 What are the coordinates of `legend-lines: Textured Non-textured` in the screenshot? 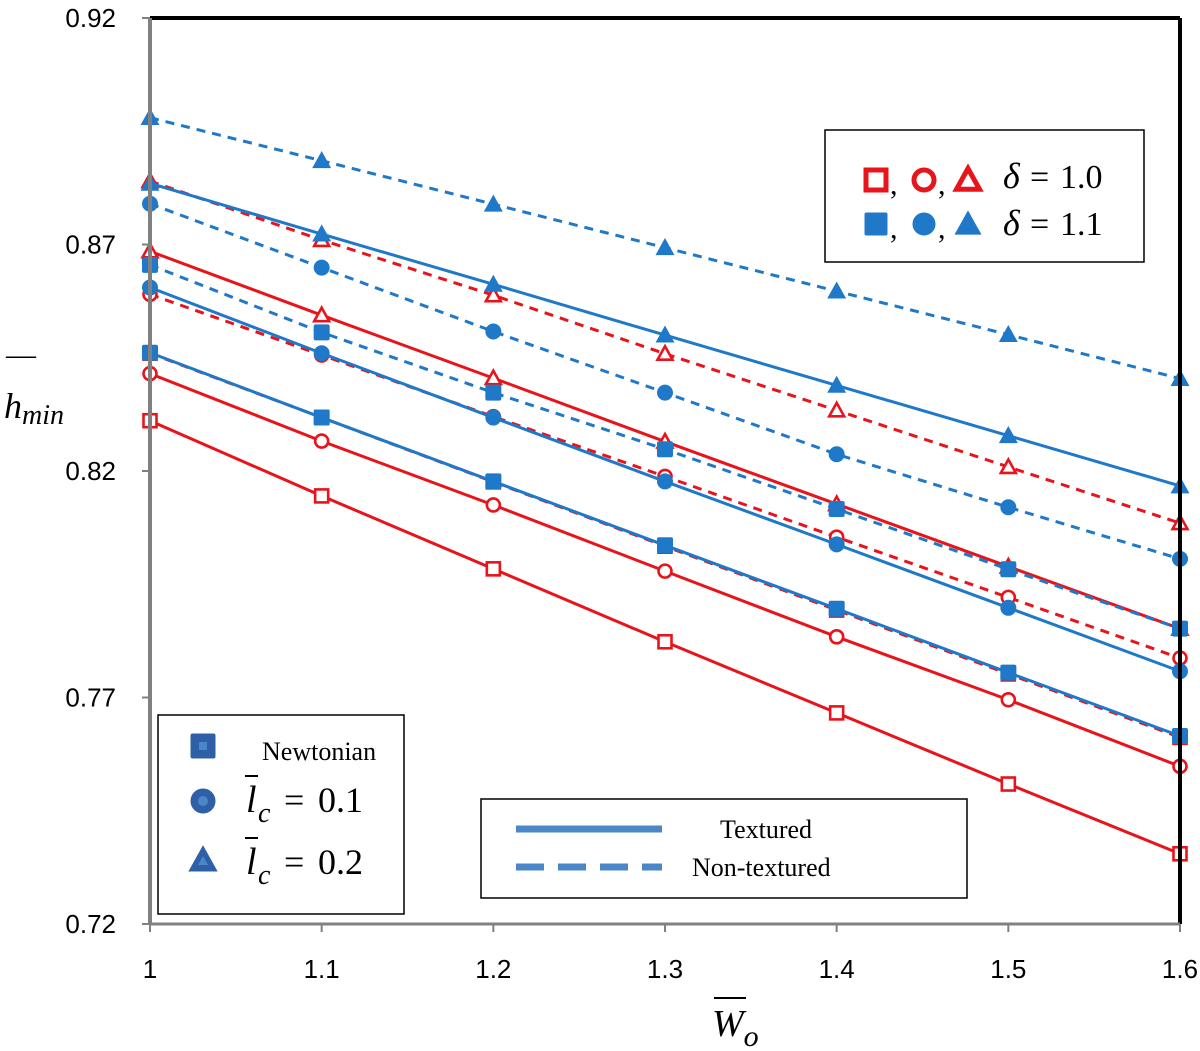 It's located at (724, 848).